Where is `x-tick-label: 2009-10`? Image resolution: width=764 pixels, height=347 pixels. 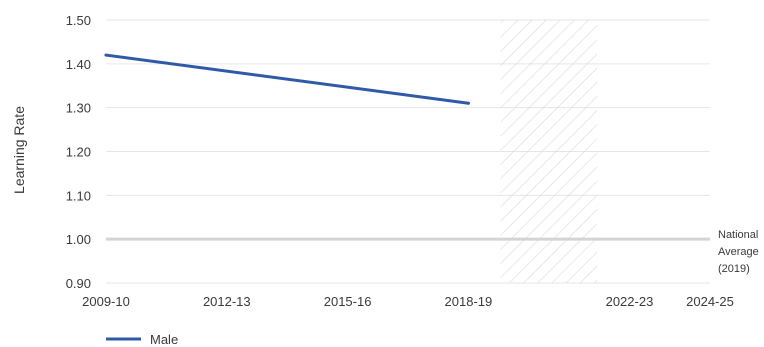
x-tick-label: 2009-10 is located at coordinates (106, 301).